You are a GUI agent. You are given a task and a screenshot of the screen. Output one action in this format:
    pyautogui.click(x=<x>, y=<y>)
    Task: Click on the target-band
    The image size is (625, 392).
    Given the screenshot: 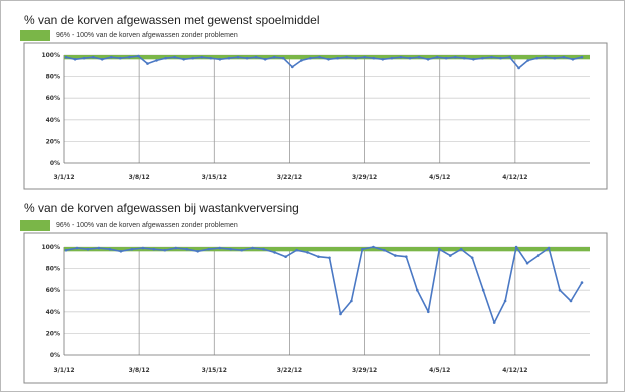 What is the action you would take?
    pyautogui.click(x=327, y=57)
    